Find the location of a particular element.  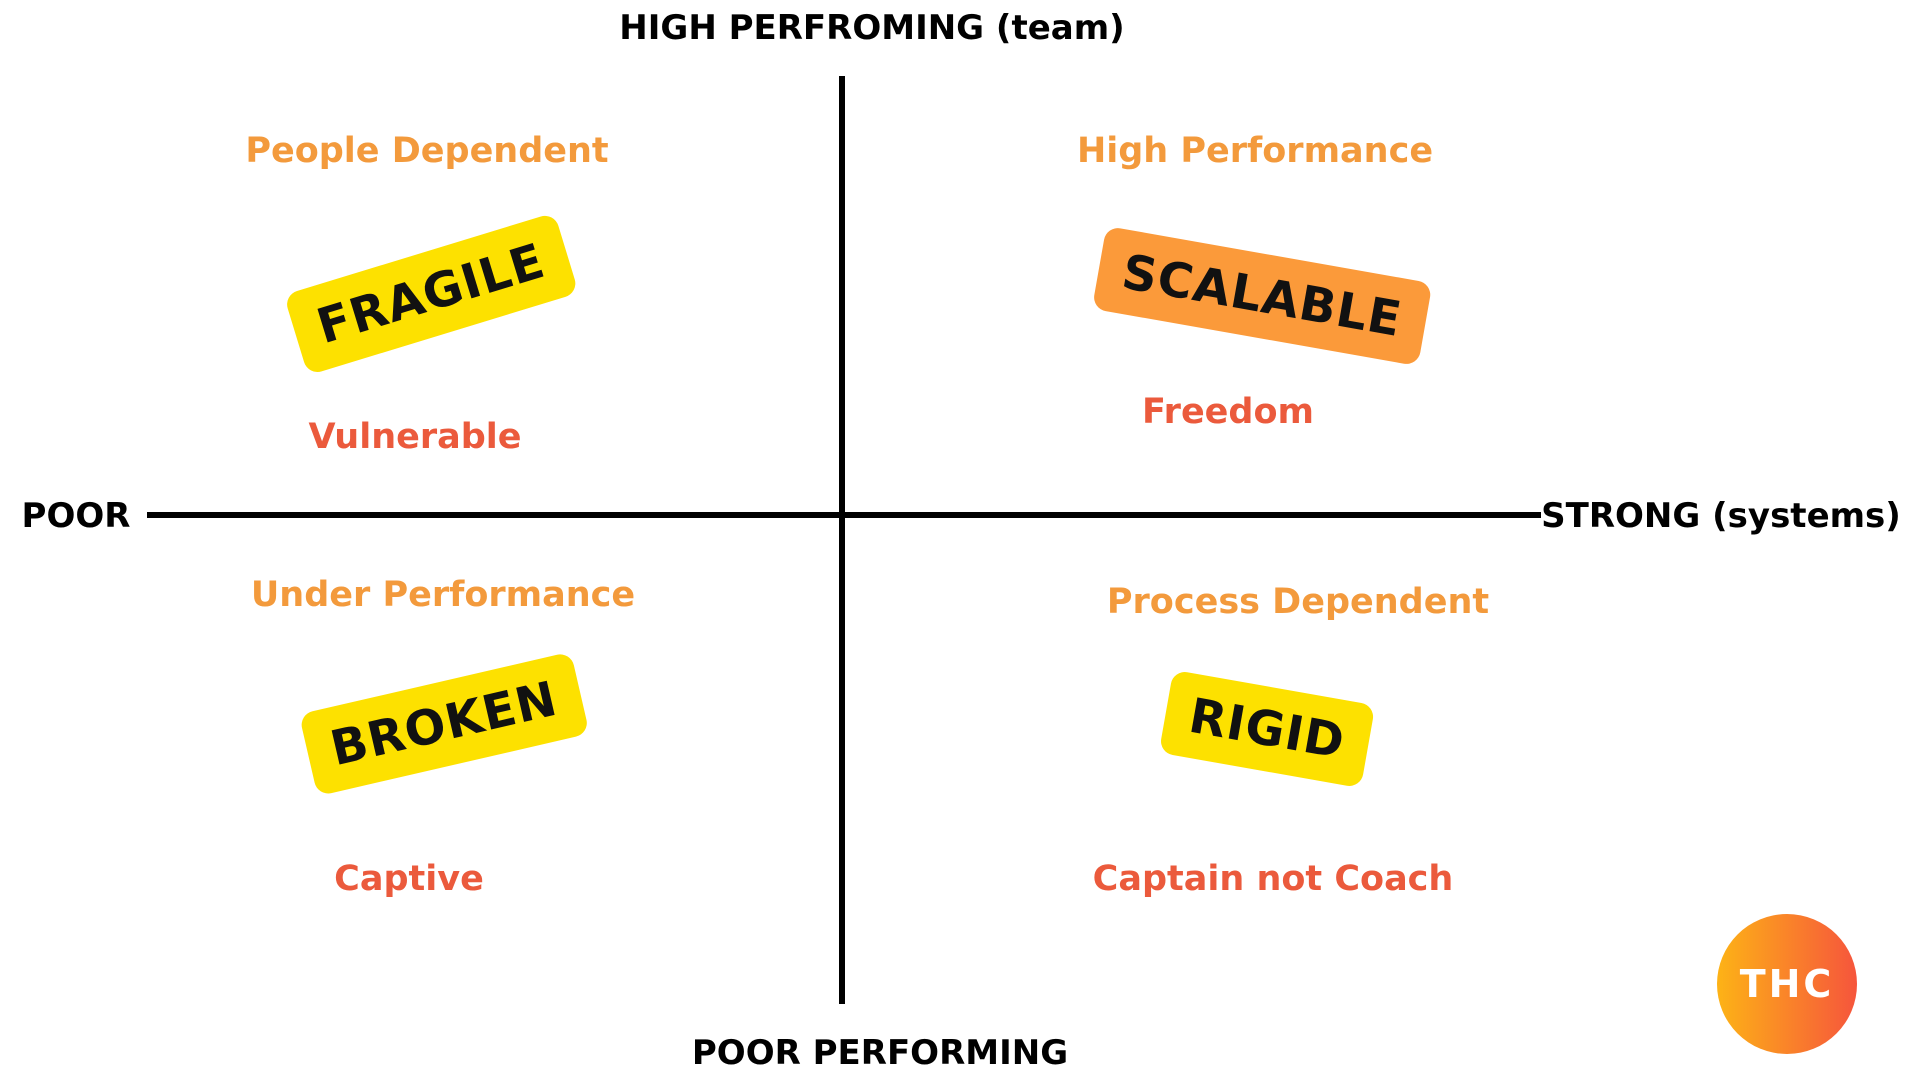

vertical-axis is located at coordinates (842, 540).